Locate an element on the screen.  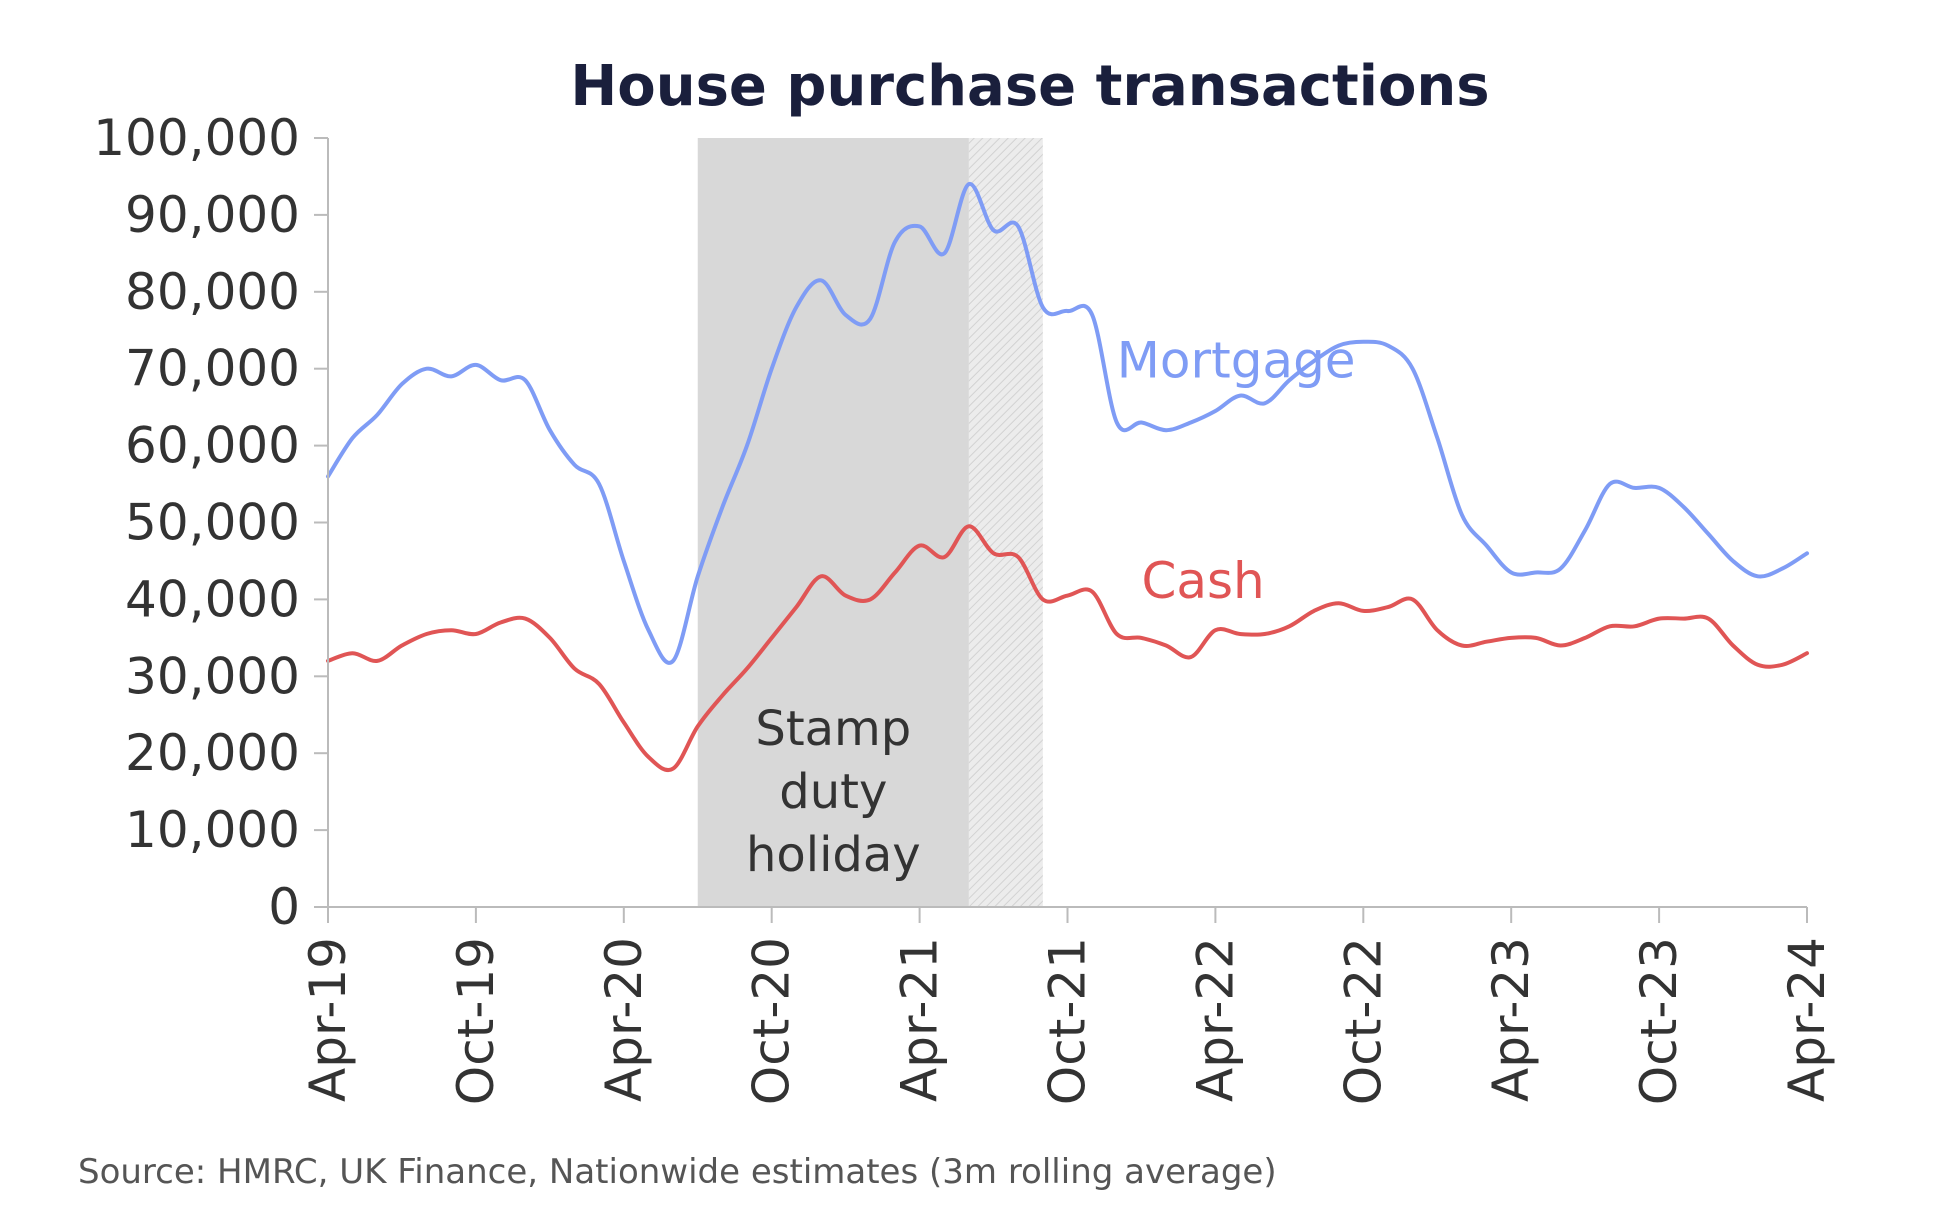
band-main is located at coordinates (833, 522).